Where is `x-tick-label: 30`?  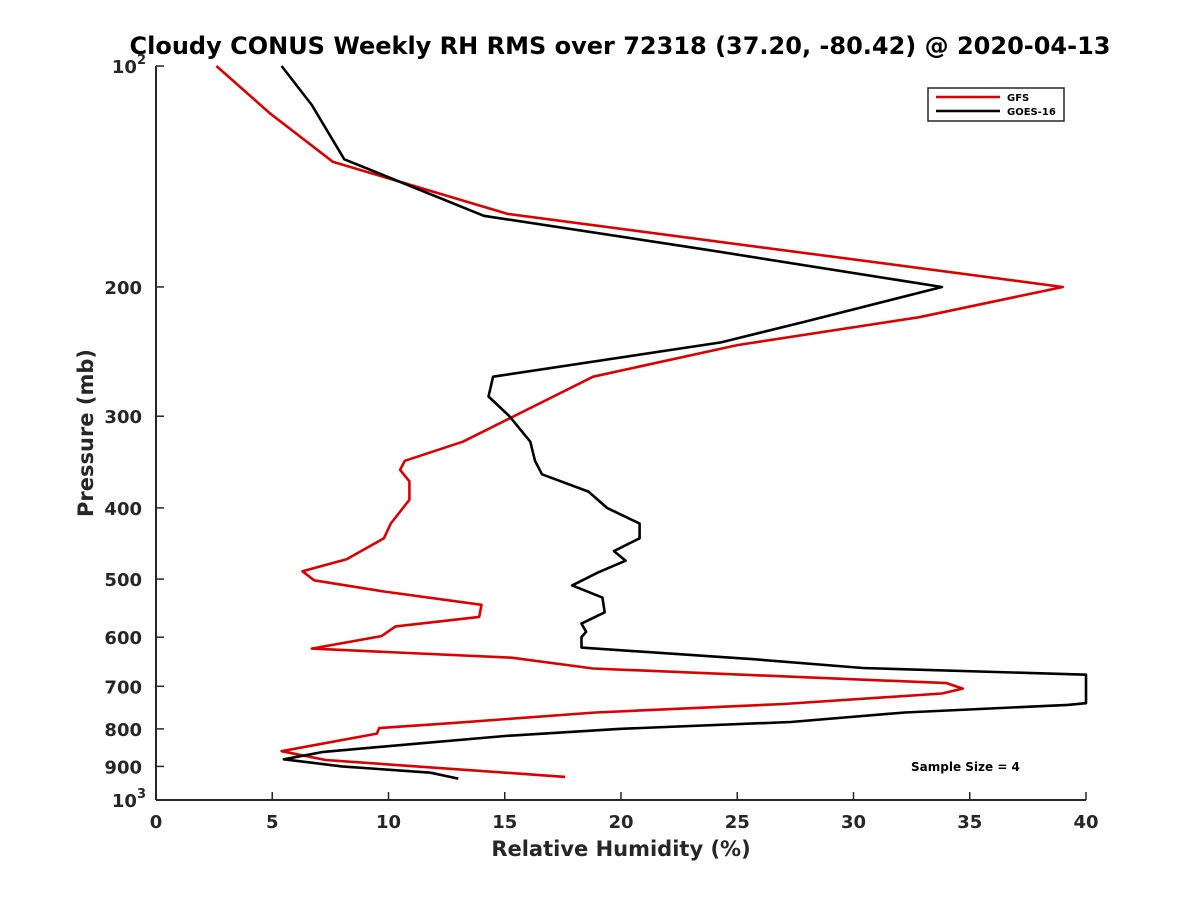
x-tick-label: 30 is located at coordinates (853, 822).